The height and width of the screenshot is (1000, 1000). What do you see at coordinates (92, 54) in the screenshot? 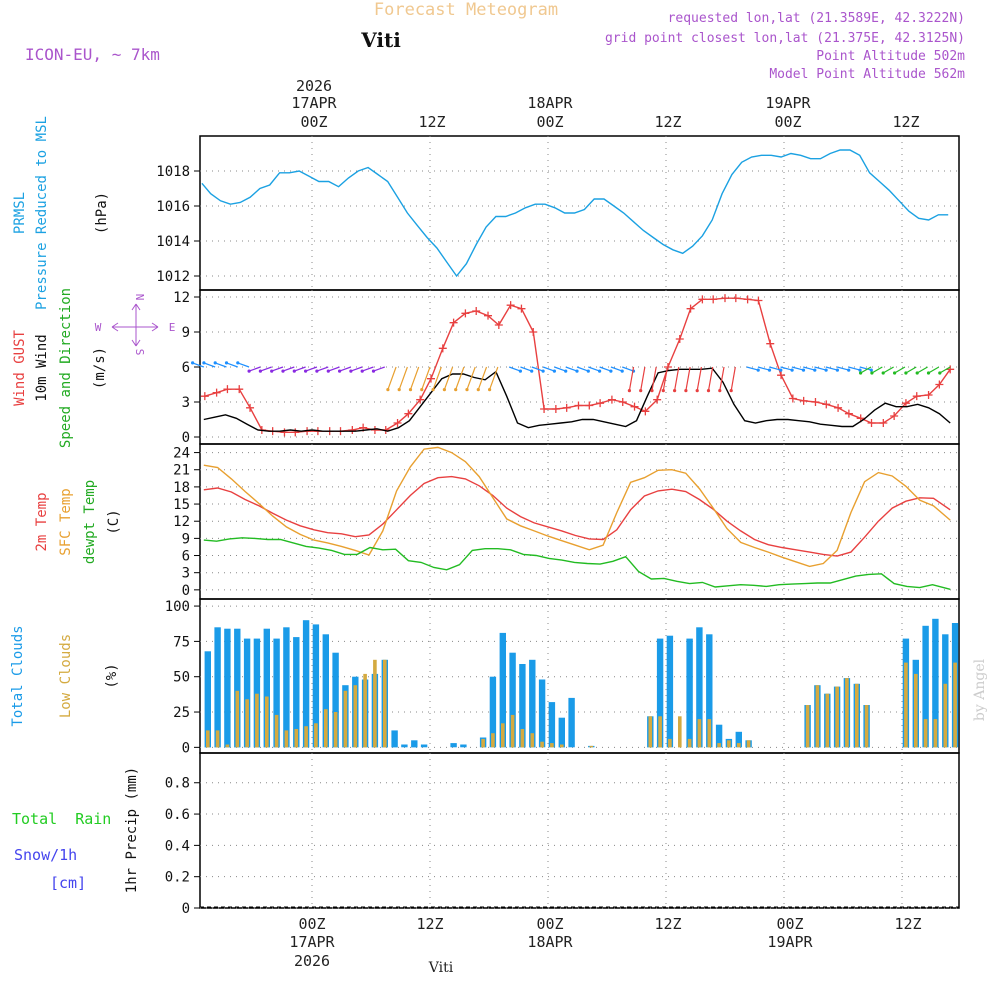
I see `model-label: ICON-EU, ~ 7km` at bounding box center [92, 54].